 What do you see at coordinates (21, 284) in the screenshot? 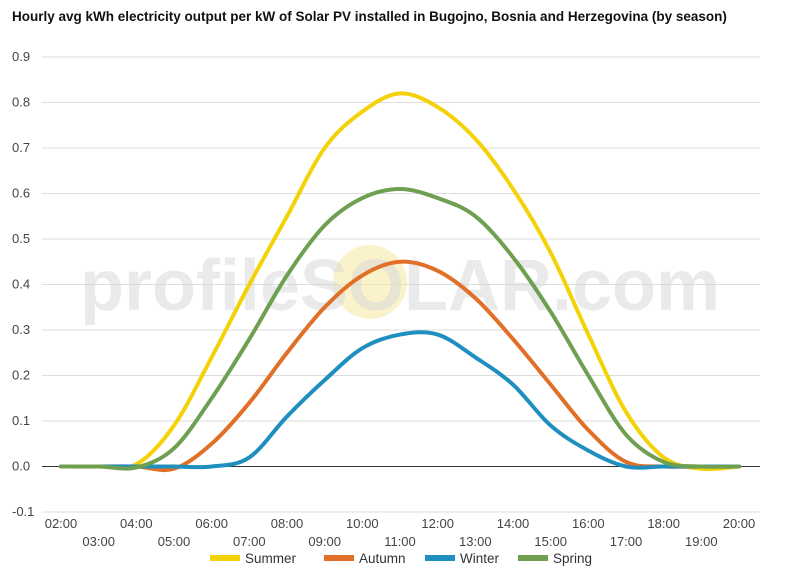
I see `y-tick-label: 0.4` at bounding box center [21, 284].